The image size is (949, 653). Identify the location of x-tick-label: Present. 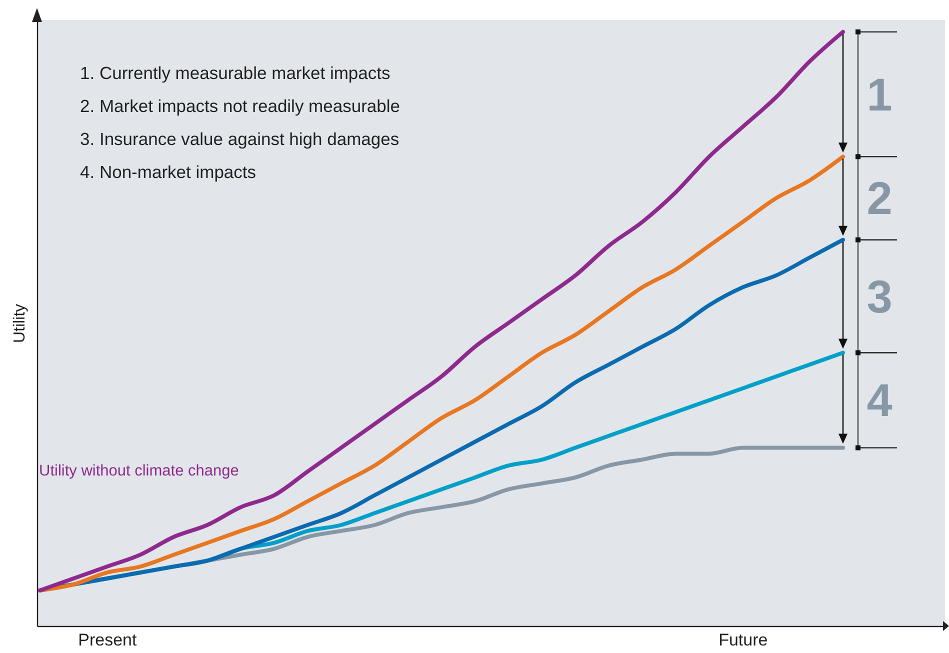
(107, 640).